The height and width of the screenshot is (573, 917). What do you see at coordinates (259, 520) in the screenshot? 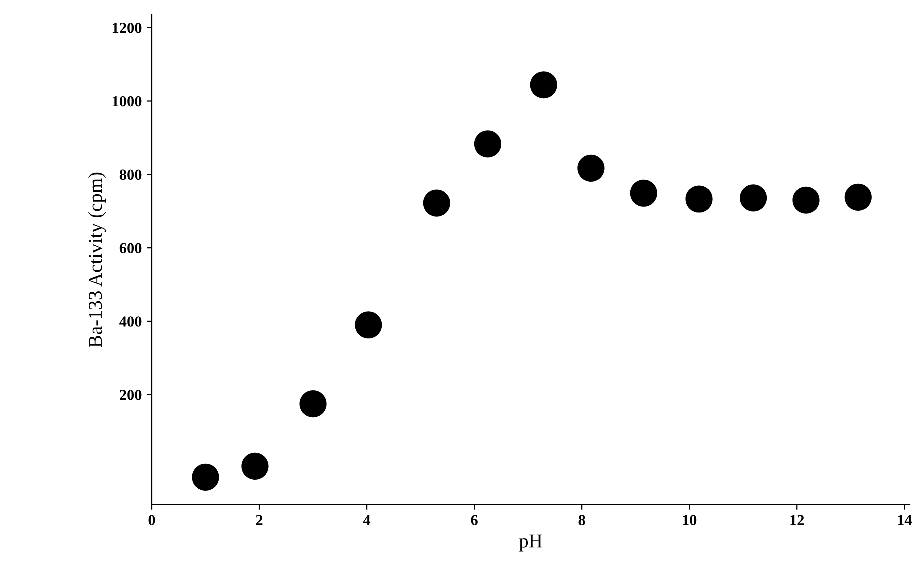
I see `x-tick-label: 2` at bounding box center [259, 520].